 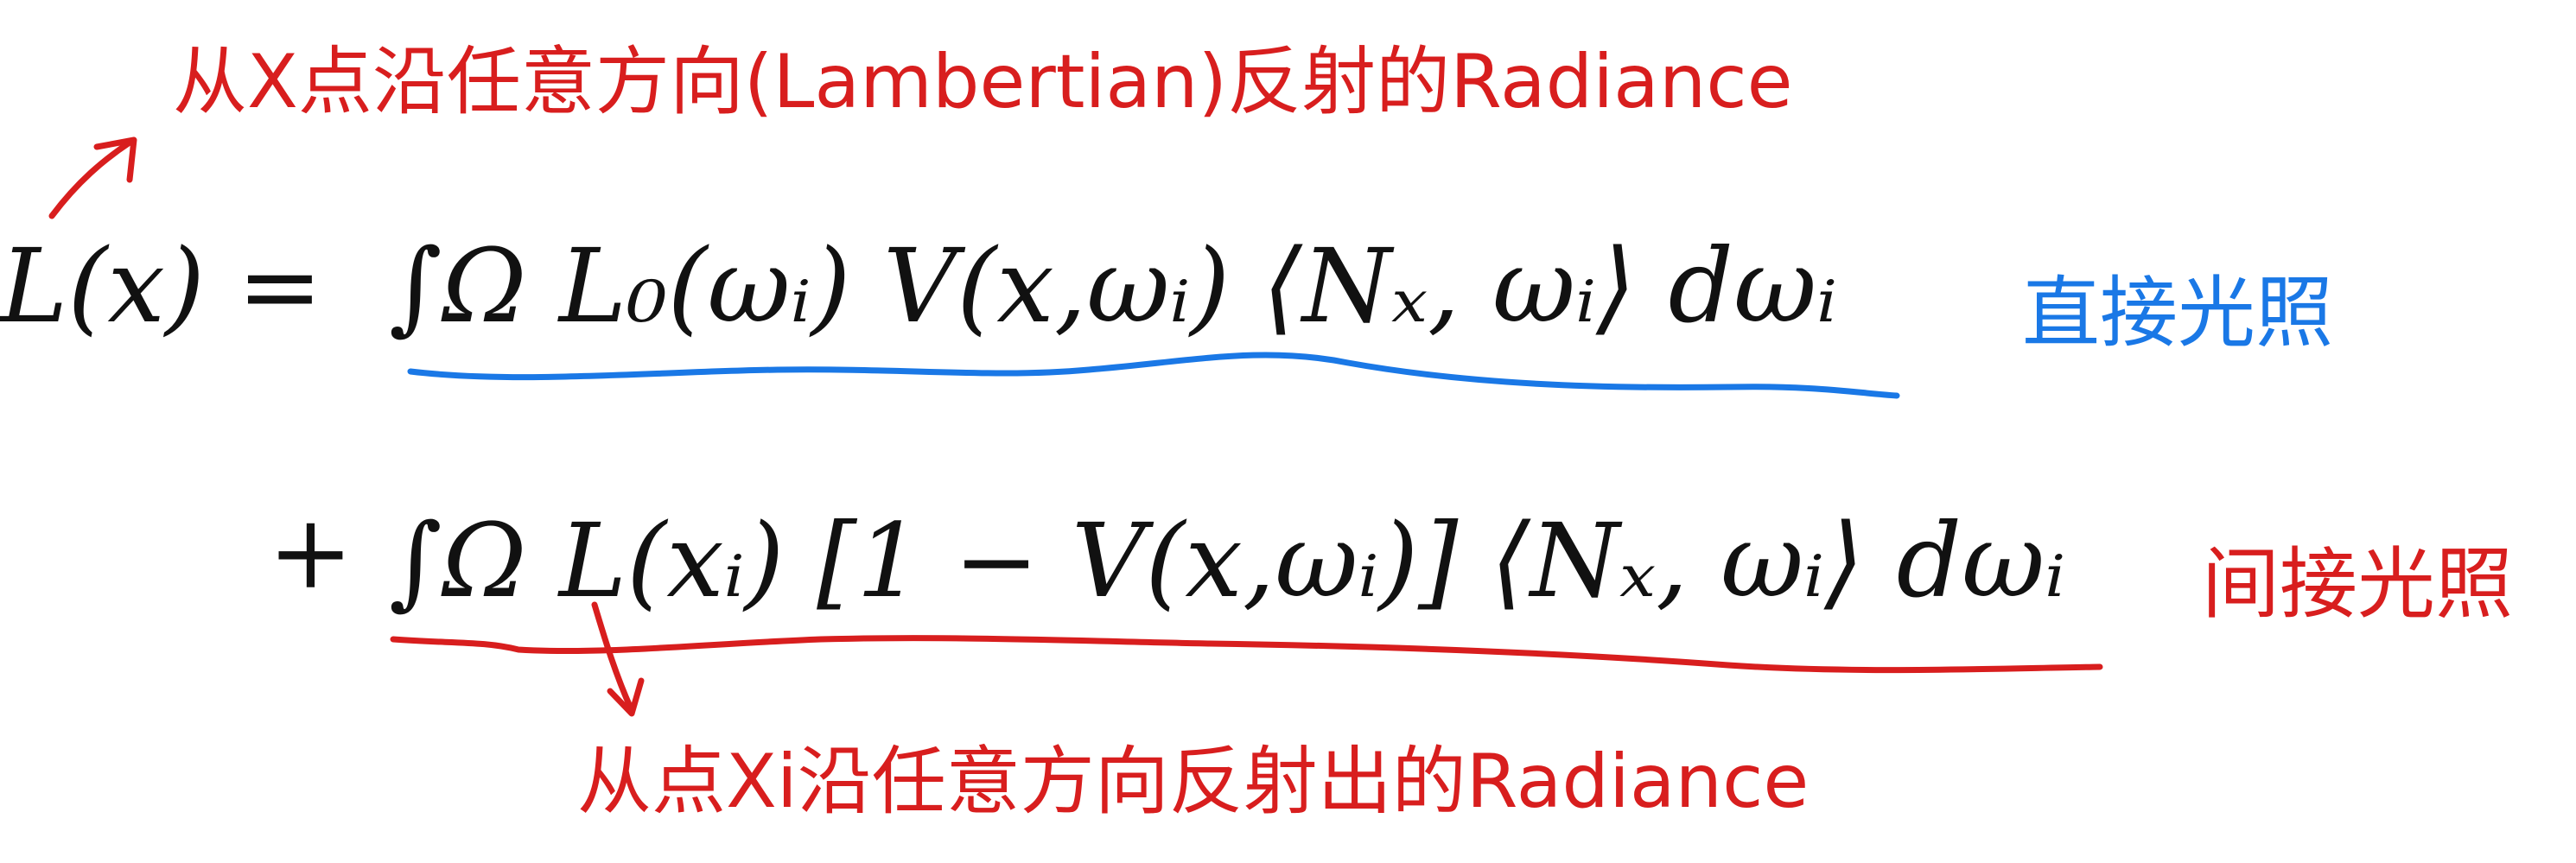 I want to click on top-arrow-shaft, so click(x=91, y=179).